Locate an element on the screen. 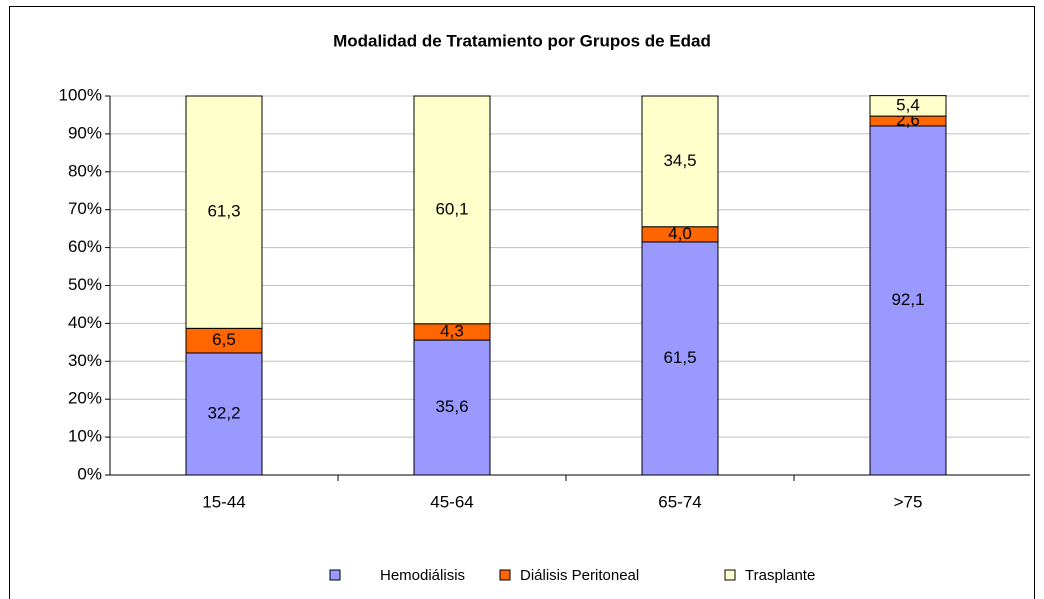 The image size is (1044, 599). y-tick-label: 50% is located at coordinates (85, 284).